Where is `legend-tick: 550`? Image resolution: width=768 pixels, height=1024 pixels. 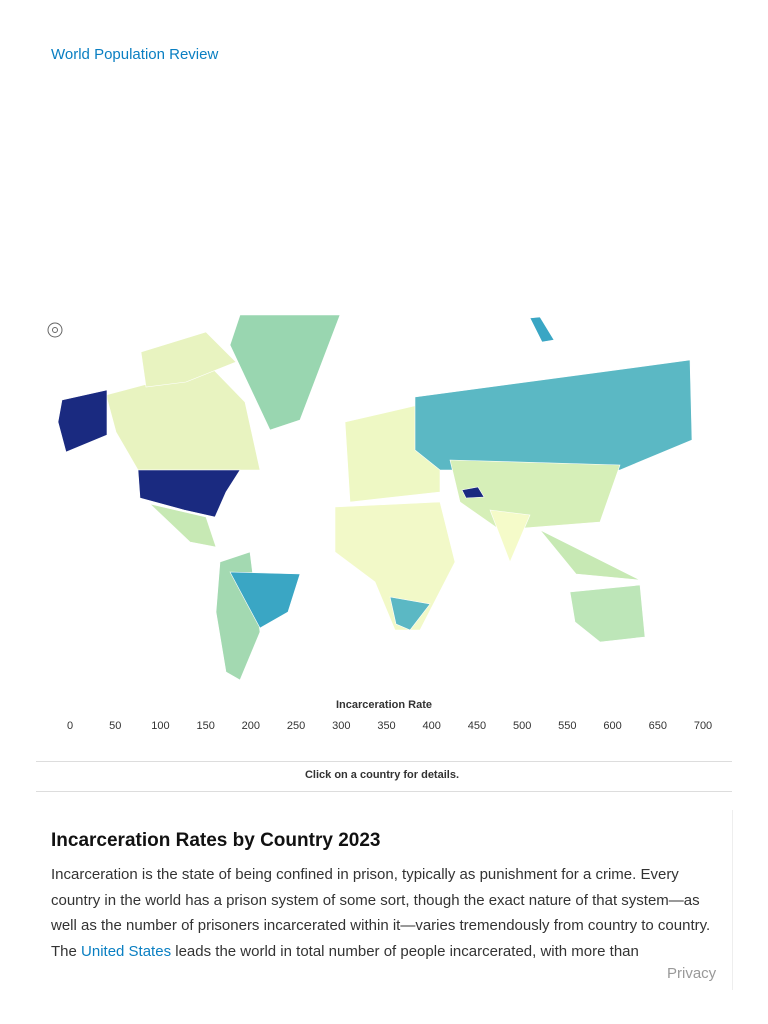
legend-tick: 550 is located at coordinates (567, 726).